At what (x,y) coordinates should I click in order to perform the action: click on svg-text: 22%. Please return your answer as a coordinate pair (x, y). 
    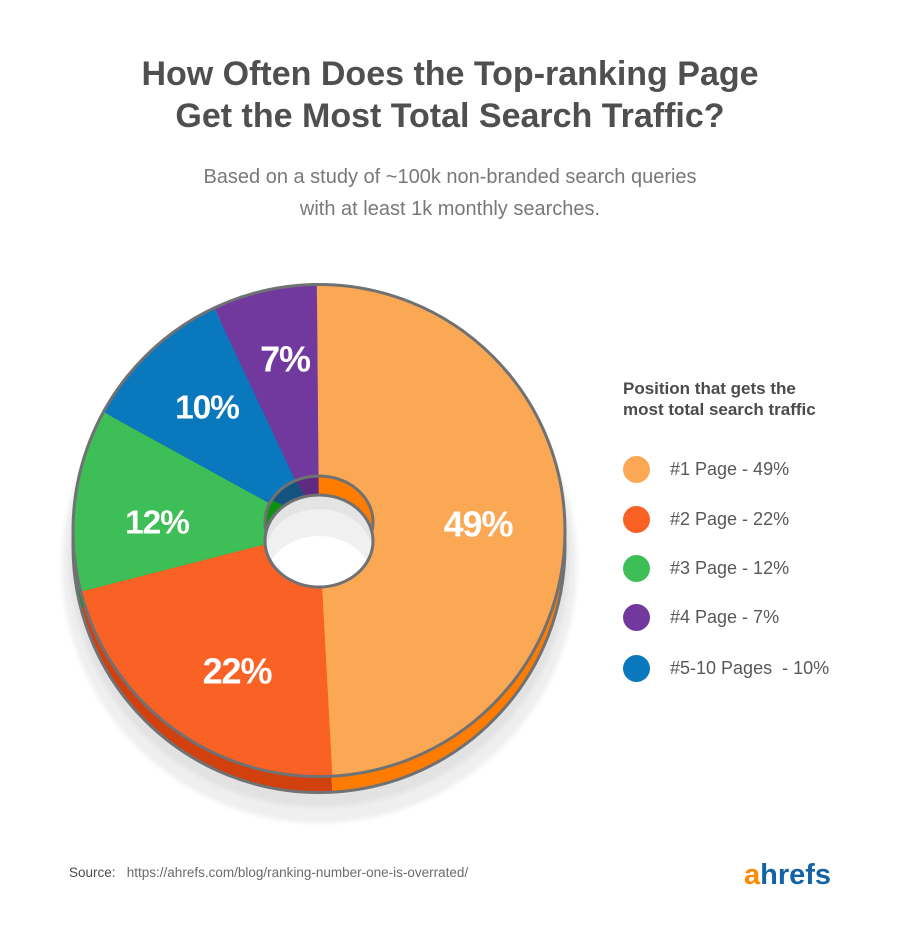
    Looking at the image, I should click on (238, 671).